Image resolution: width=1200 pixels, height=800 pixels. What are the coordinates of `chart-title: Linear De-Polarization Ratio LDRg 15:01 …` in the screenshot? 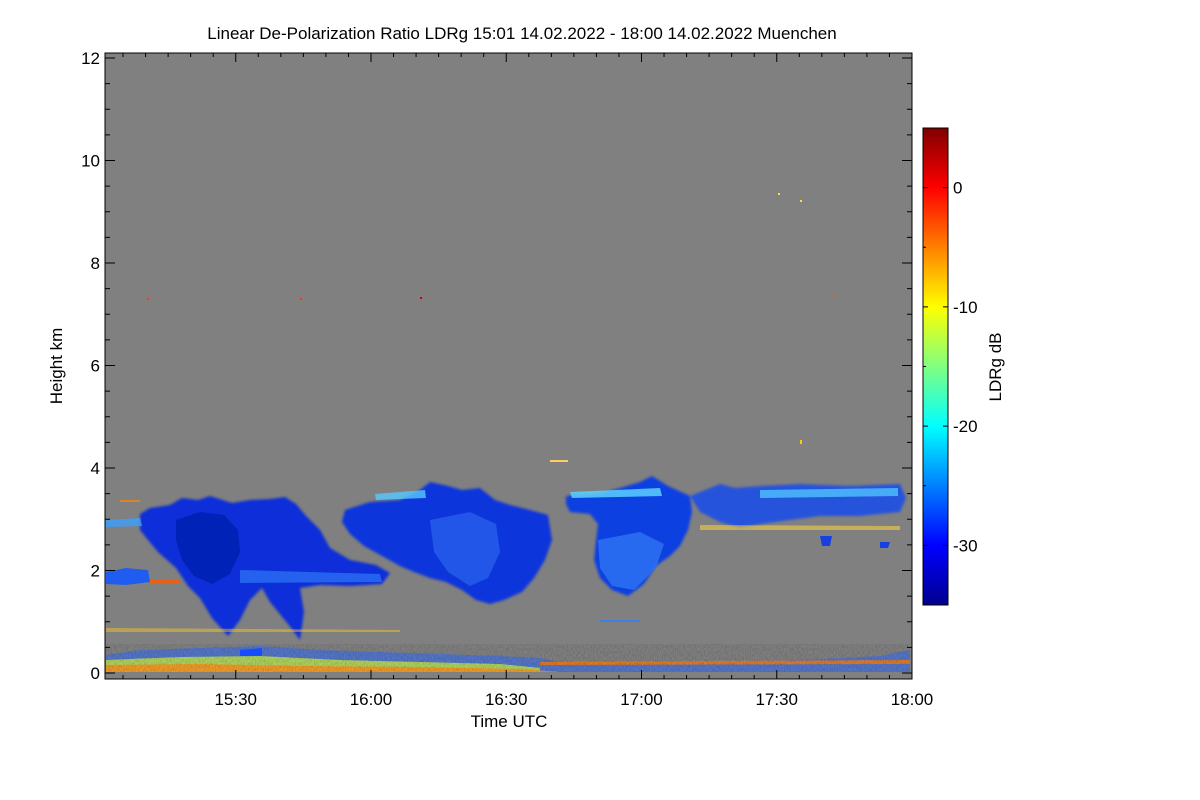 It's located at (521, 33).